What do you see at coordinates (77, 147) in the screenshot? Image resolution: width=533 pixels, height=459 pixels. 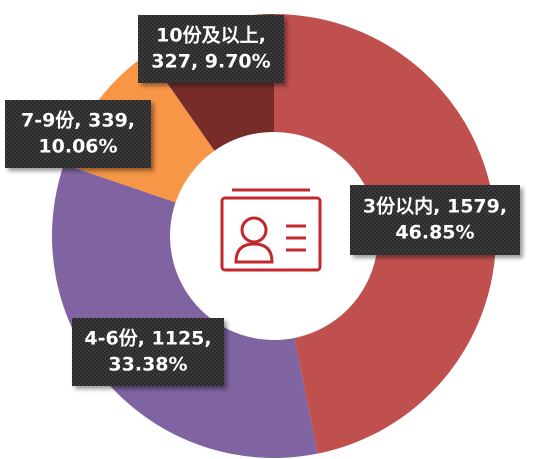 I see `data-label: 10.06%` at bounding box center [77, 147].